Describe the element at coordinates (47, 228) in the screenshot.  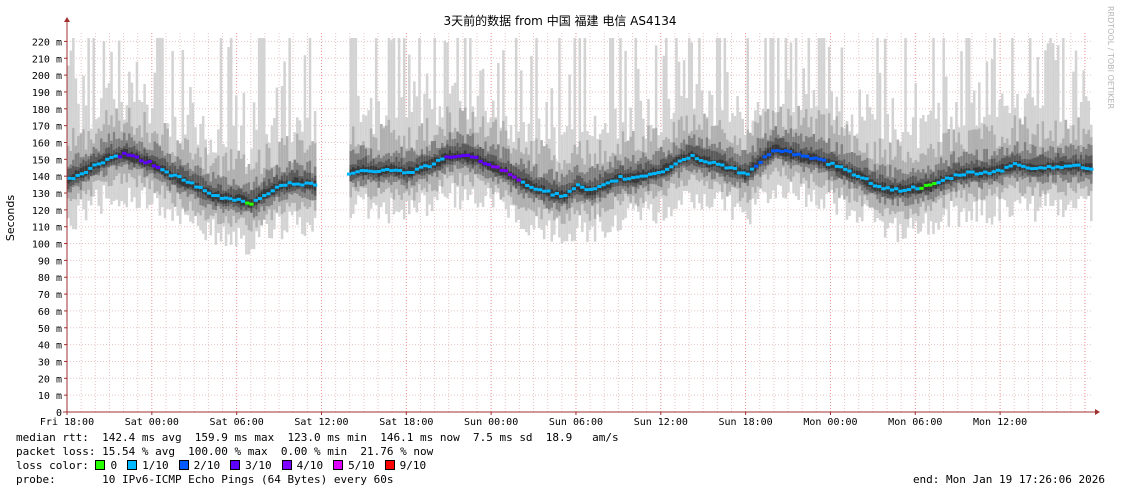
I see `y-tick-label: 110 m` at that location.